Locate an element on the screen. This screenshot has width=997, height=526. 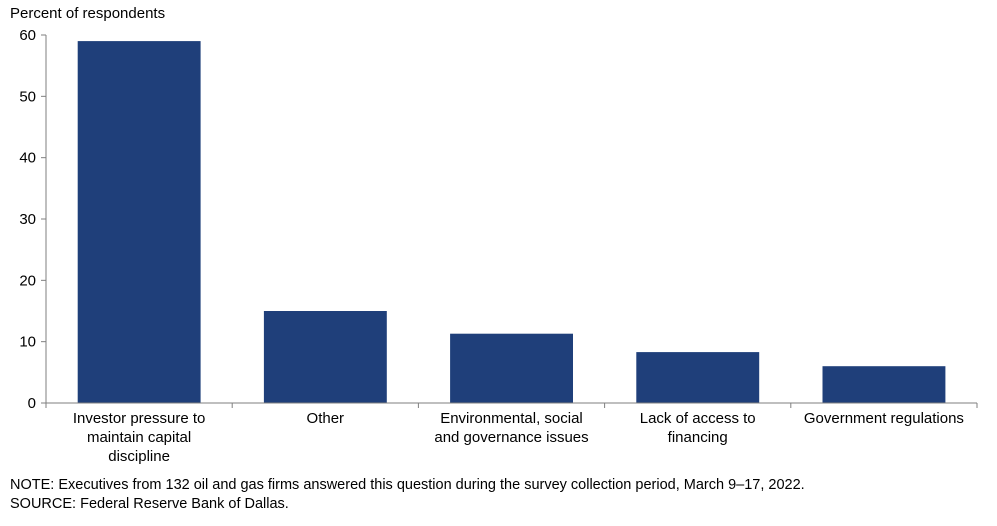
y-axis: 0 10 20 30 40 50 60 is located at coordinates (33, 219).